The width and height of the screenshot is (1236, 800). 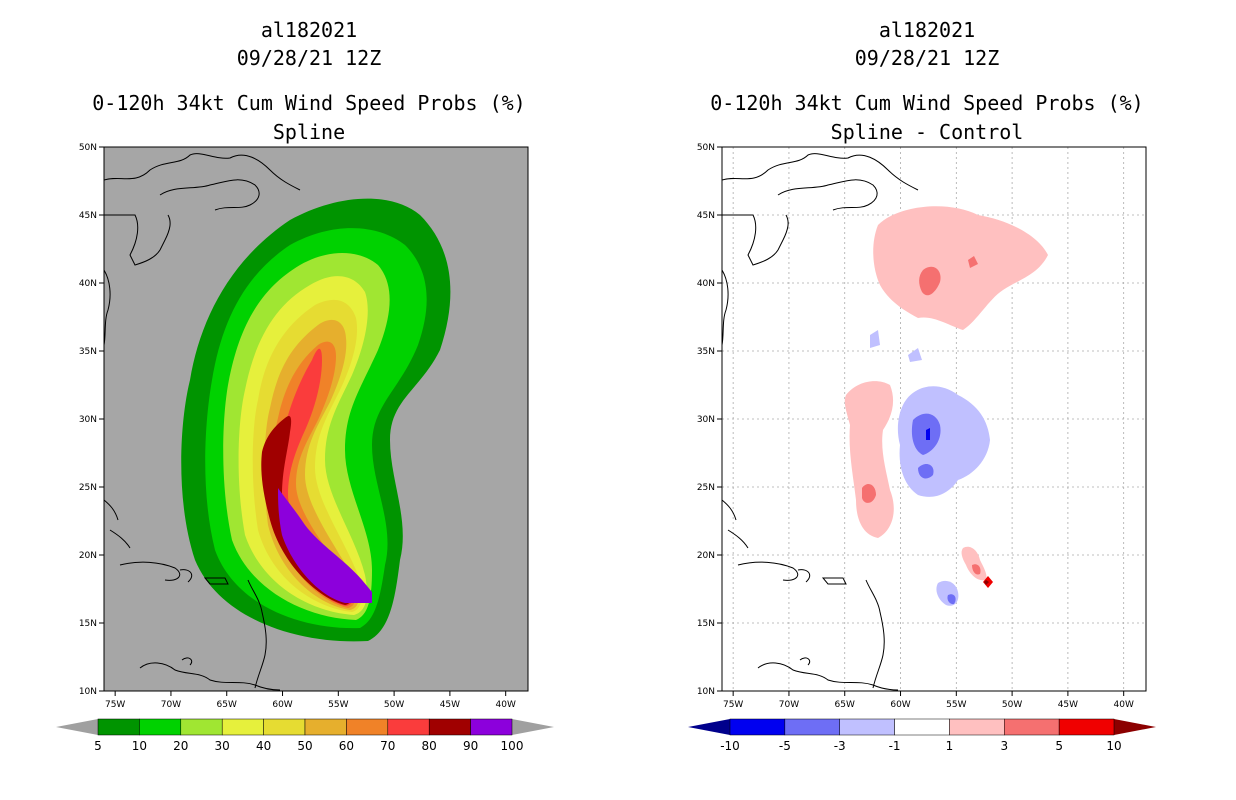 What do you see at coordinates (946, 406) in the screenshot?
I see `difference-contours` at bounding box center [946, 406].